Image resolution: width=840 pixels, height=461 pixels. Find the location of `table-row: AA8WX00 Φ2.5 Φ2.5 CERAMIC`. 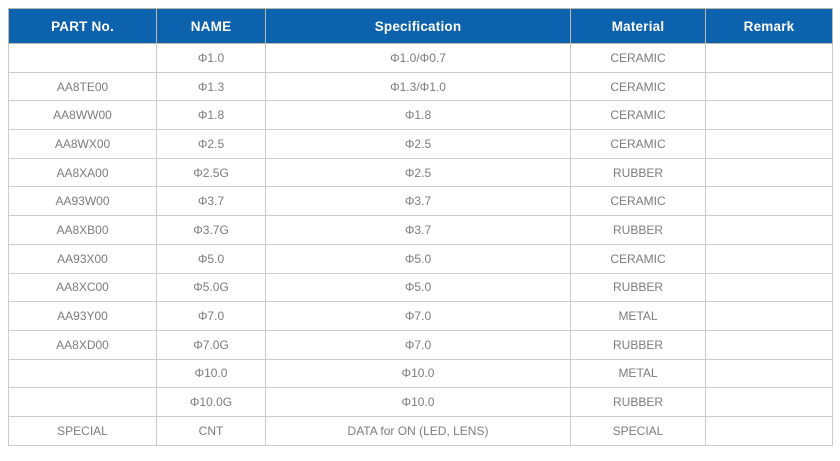

table-row: AA8WX00 Φ2.5 Φ2.5 CERAMIC is located at coordinates (420, 144).